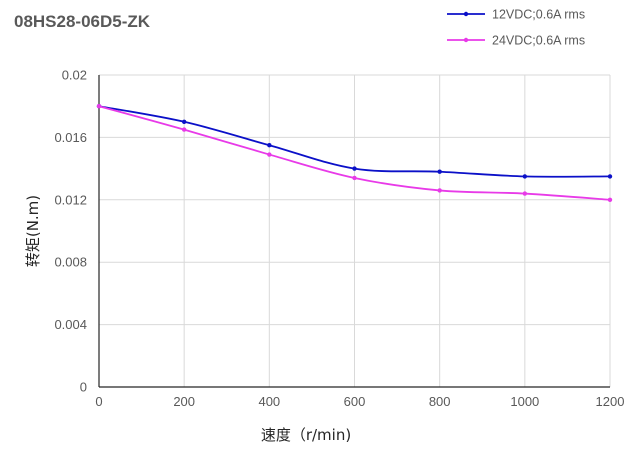 This screenshot has height=450, width=640. I want to click on chart-title: 08HS28-06D5-ZK, so click(82, 21).